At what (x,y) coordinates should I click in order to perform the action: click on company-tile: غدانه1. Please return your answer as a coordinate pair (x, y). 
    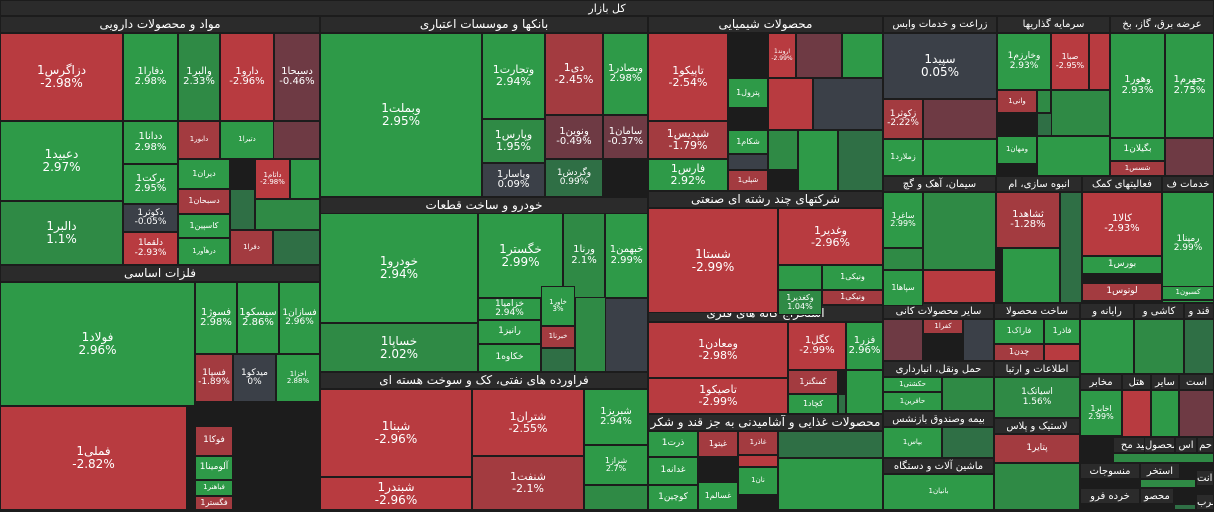
    Looking at the image, I should click on (673, 471).